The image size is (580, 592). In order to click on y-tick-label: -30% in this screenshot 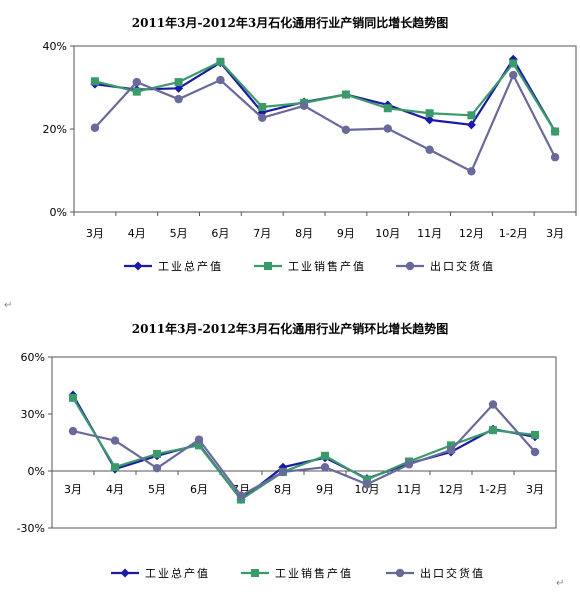, I will do `click(31, 528)`.